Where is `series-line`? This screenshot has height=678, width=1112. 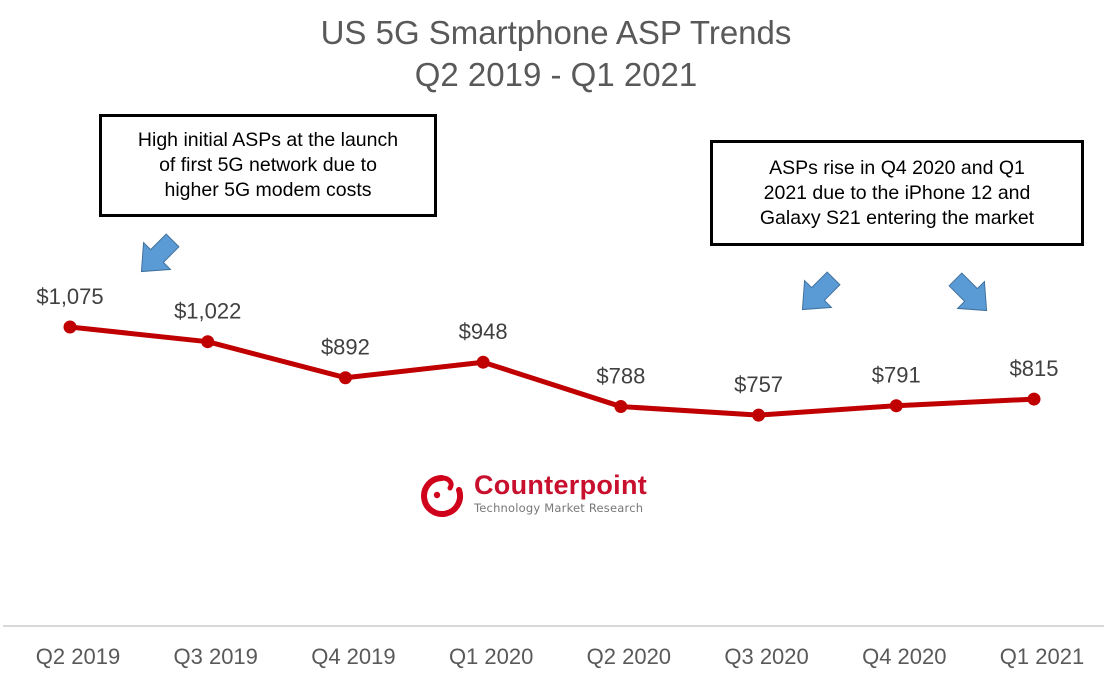 series-line is located at coordinates (552, 371).